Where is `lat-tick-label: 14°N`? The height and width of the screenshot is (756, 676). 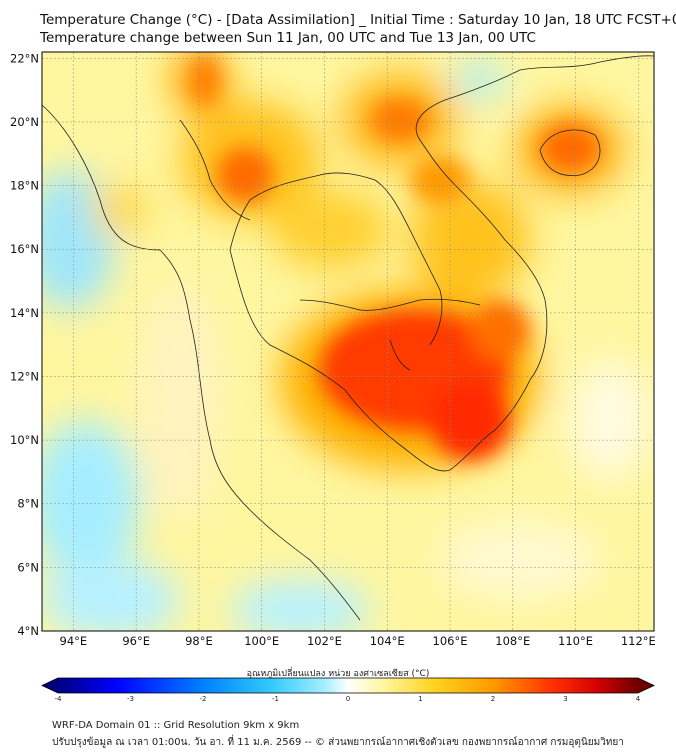 lat-tick-label: 14°N is located at coordinates (24, 313).